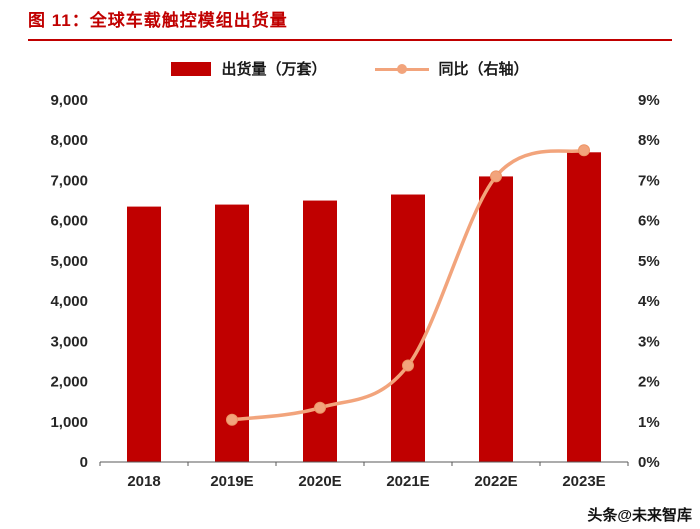 The width and height of the screenshot is (700, 529). I want to click on legend-item-shipments: 出货量（万套）, so click(249, 68).